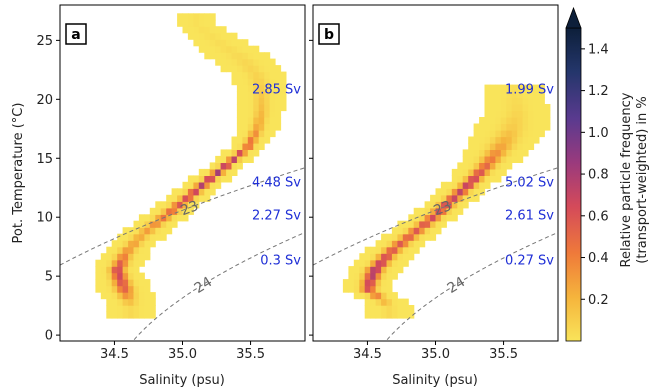 The image size is (654, 388). What do you see at coordinates (573, 184) in the screenshot?
I see `colorbar-fill` at bounding box center [573, 184].